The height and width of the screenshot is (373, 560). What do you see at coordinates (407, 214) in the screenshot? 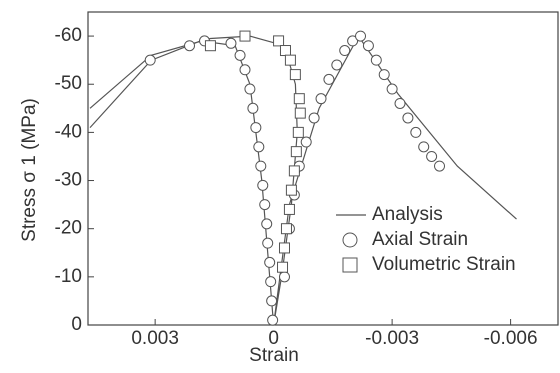
I see `legend-label: Analysis` at bounding box center [407, 214].